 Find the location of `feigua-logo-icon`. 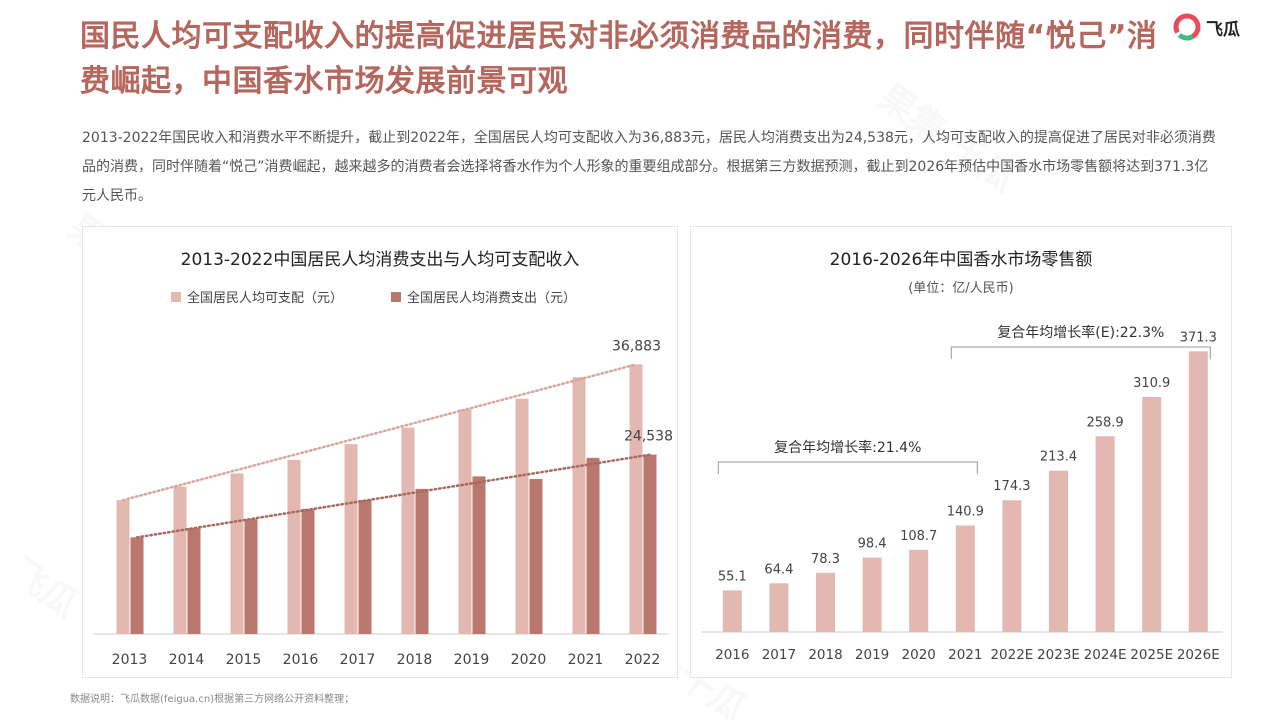

feigua-logo-icon is located at coordinates (1187, 27).